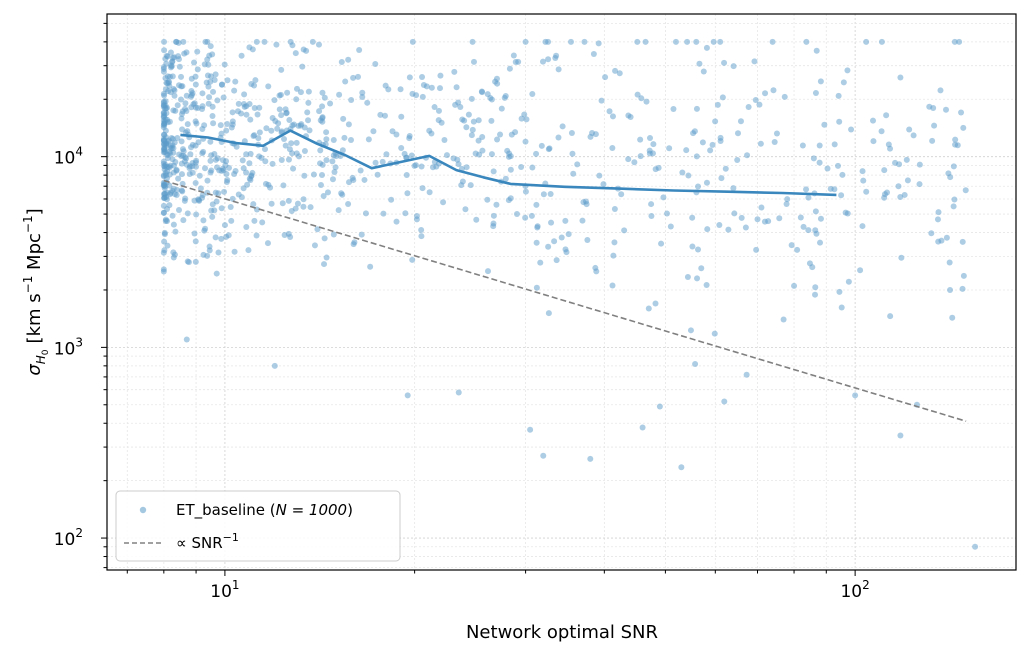 The width and height of the screenshot is (1031, 657). Describe the element at coordinates (34, 211) in the screenshot. I see `y-label-units-post: ]` at that location.